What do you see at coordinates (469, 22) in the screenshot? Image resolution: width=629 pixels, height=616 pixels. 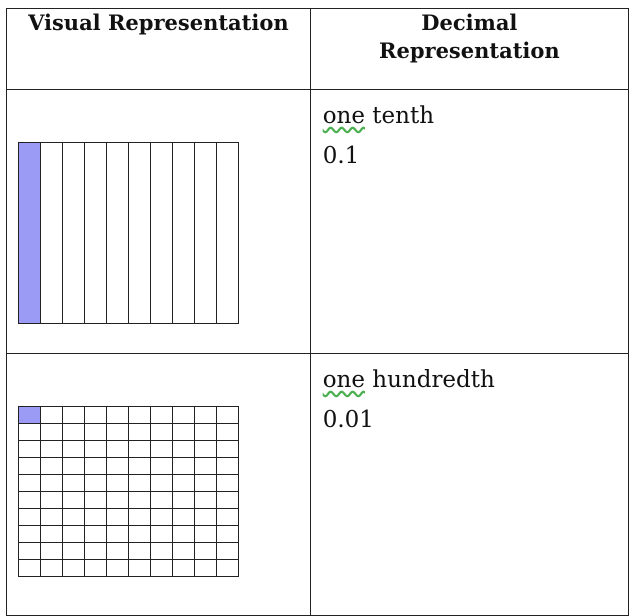 I see `decimal-header-line1: Decimal` at bounding box center [469, 22].